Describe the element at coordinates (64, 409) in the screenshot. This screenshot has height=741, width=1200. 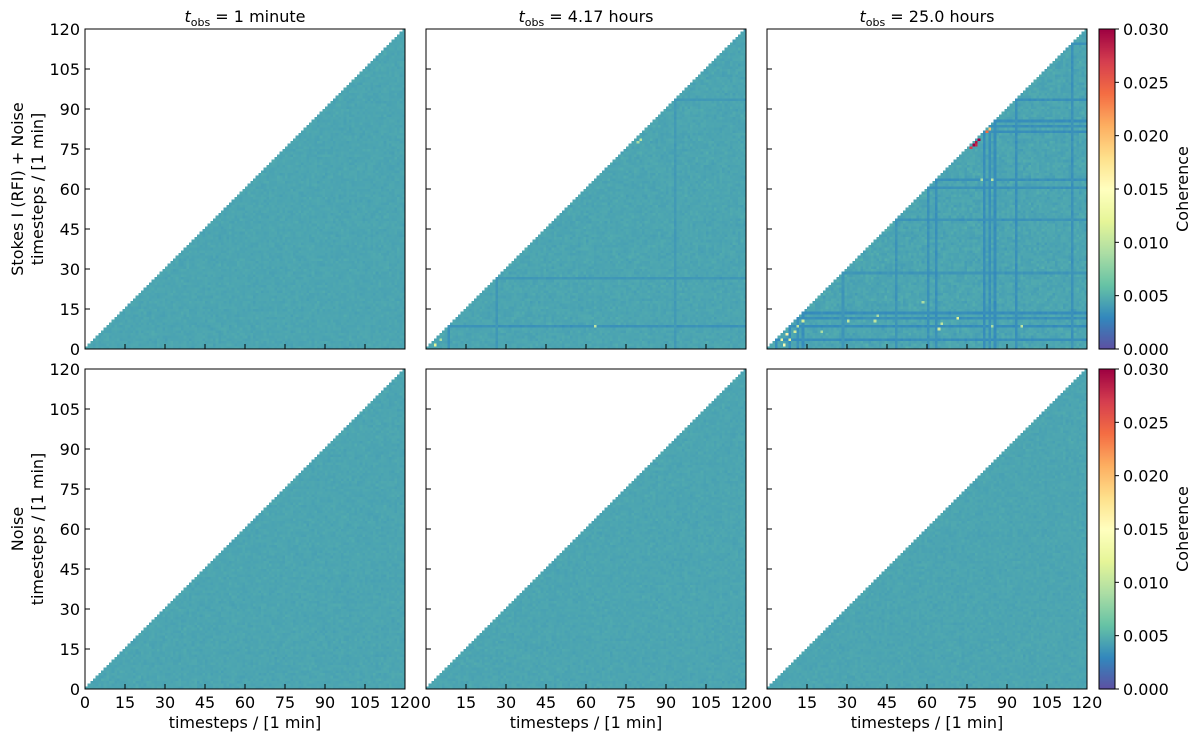
I see `y-tick-label: 105` at that location.